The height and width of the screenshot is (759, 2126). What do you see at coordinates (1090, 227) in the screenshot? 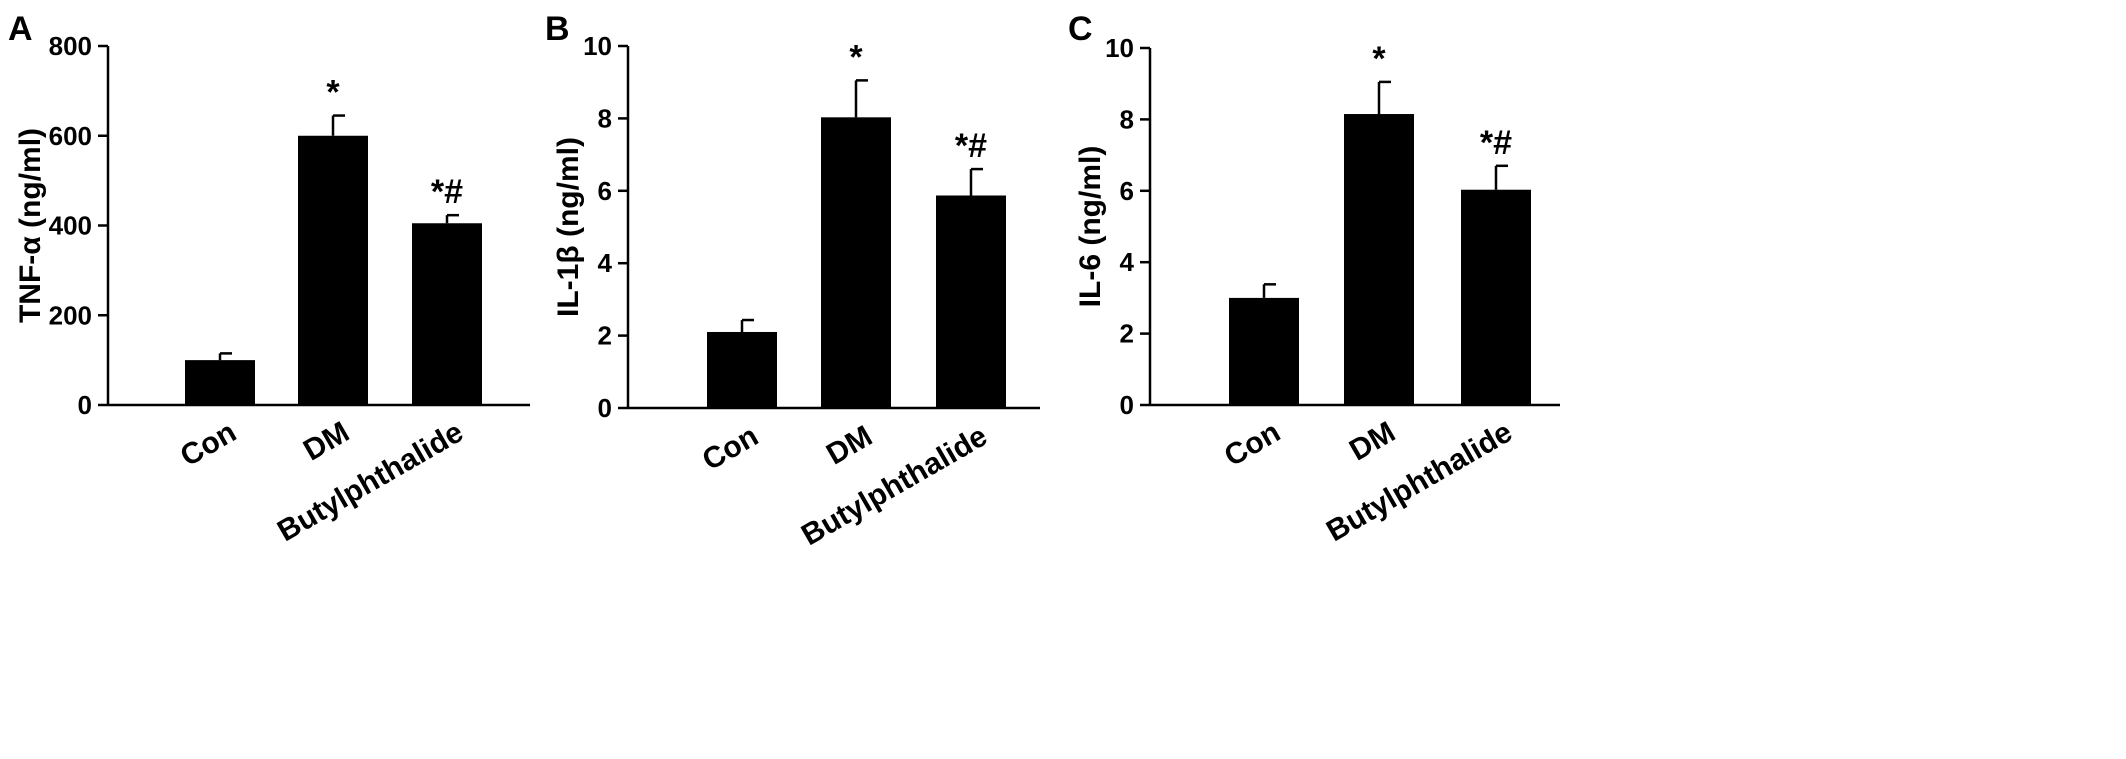
I see `y-axis-title: IL-6 (ng/ml)` at bounding box center [1090, 227].